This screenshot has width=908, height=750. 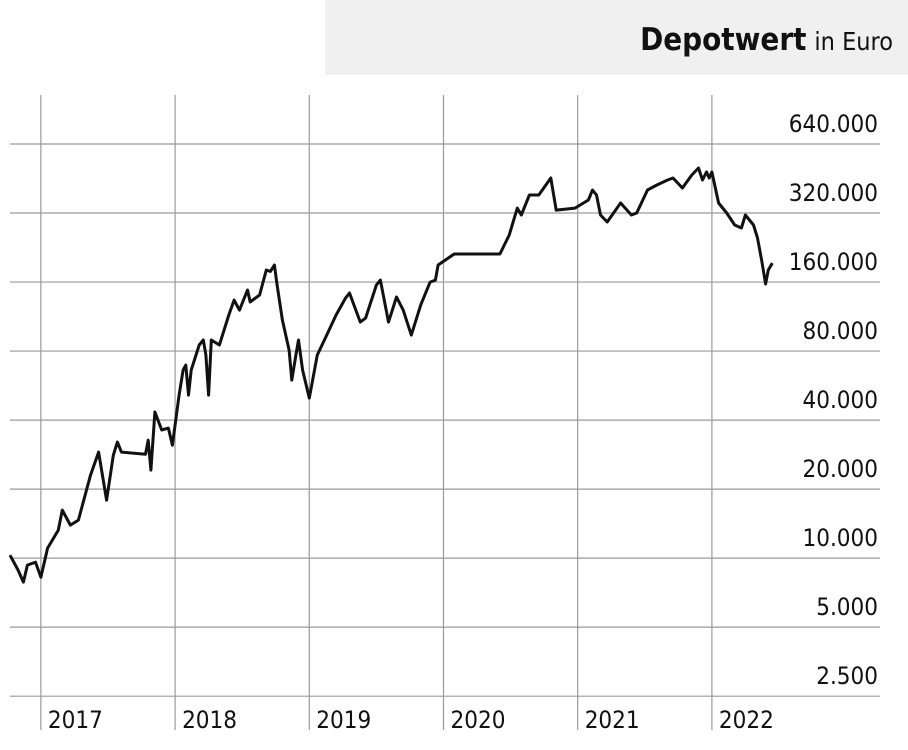 What do you see at coordinates (840, 331) in the screenshot?
I see `y-tick-label: 80.000` at bounding box center [840, 331].